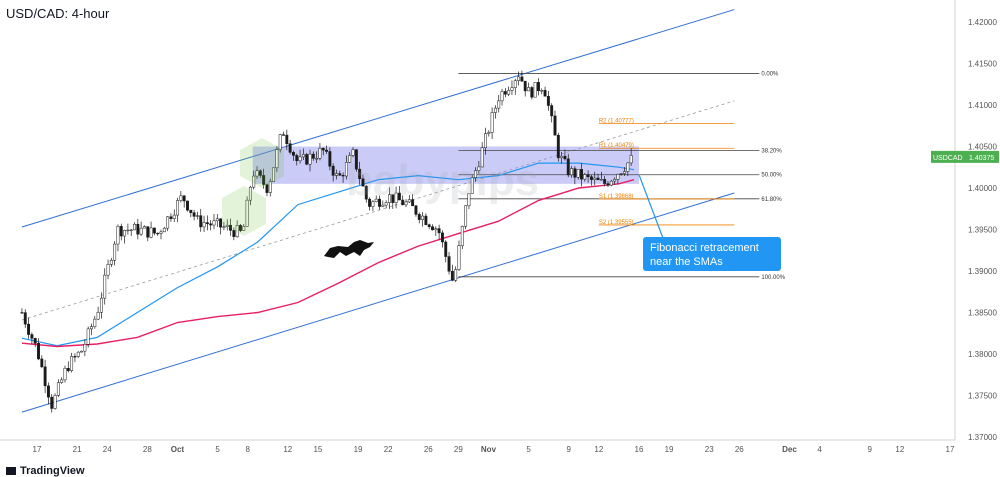 This screenshot has height=477, width=1000. What do you see at coordinates (616, 197) in the screenshot?
I see `pivot-label: S1 (1.39868)` at bounding box center [616, 197].